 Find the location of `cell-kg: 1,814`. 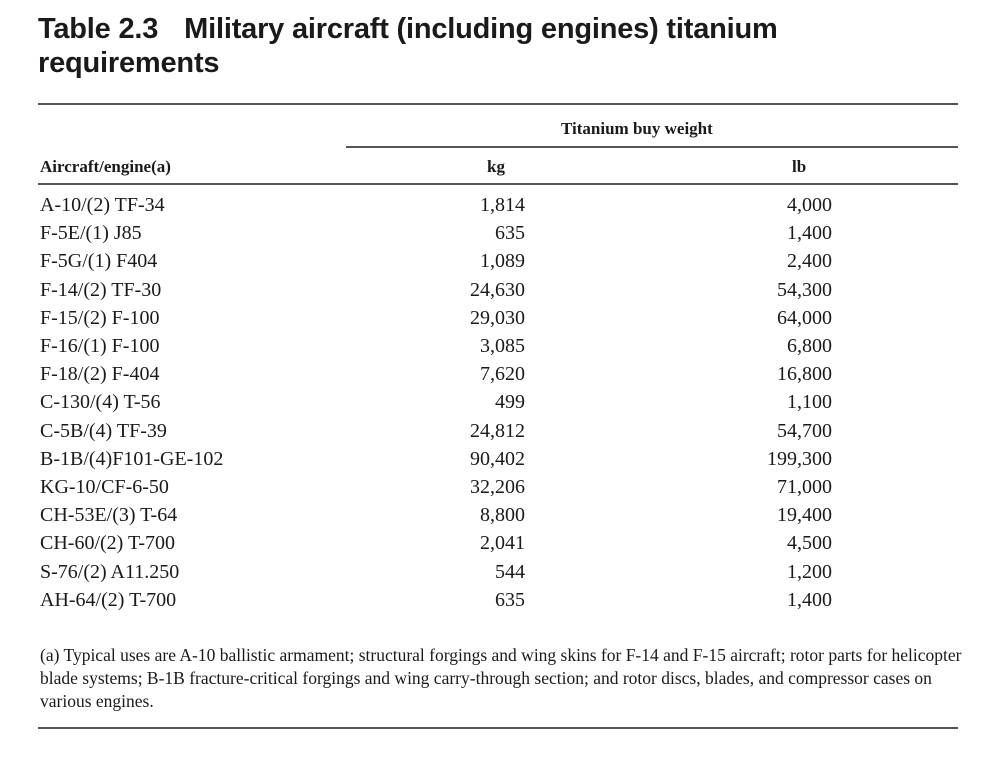

cell-kg: 1,814 is located at coordinates (502, 205).